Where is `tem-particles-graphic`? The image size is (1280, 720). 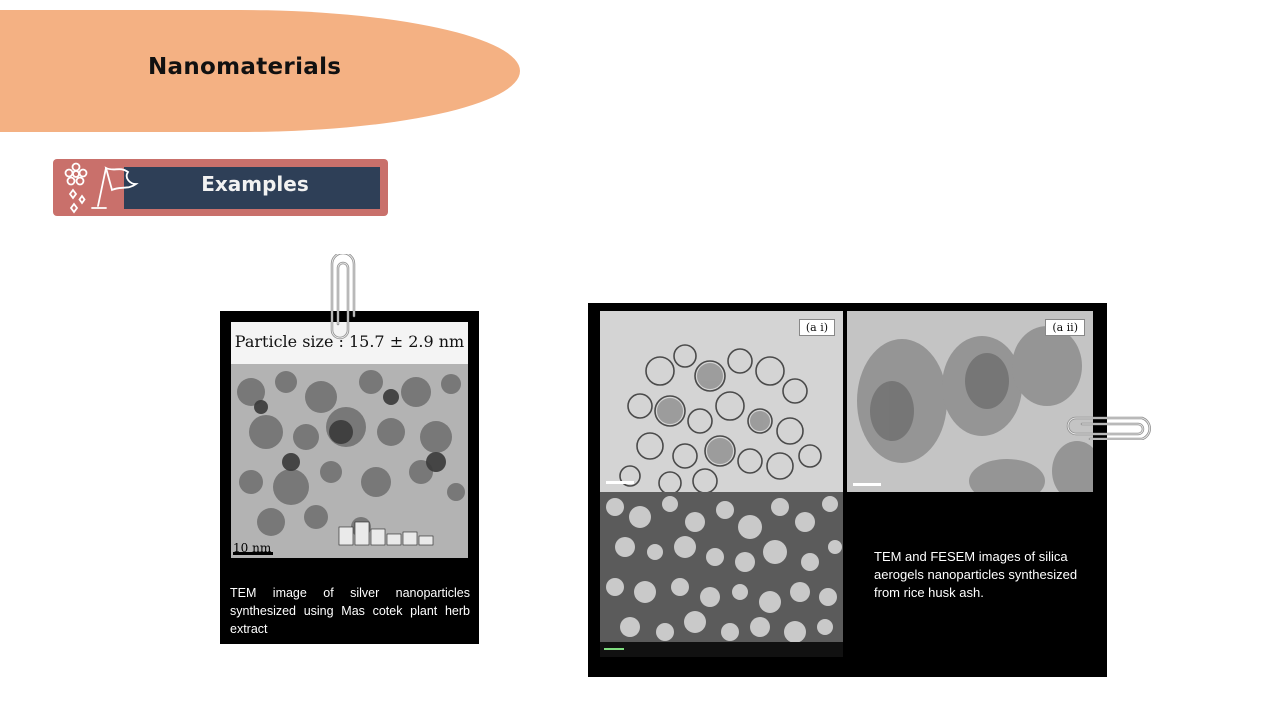 tem-particles-graphic is located at coordinates (349, 440).